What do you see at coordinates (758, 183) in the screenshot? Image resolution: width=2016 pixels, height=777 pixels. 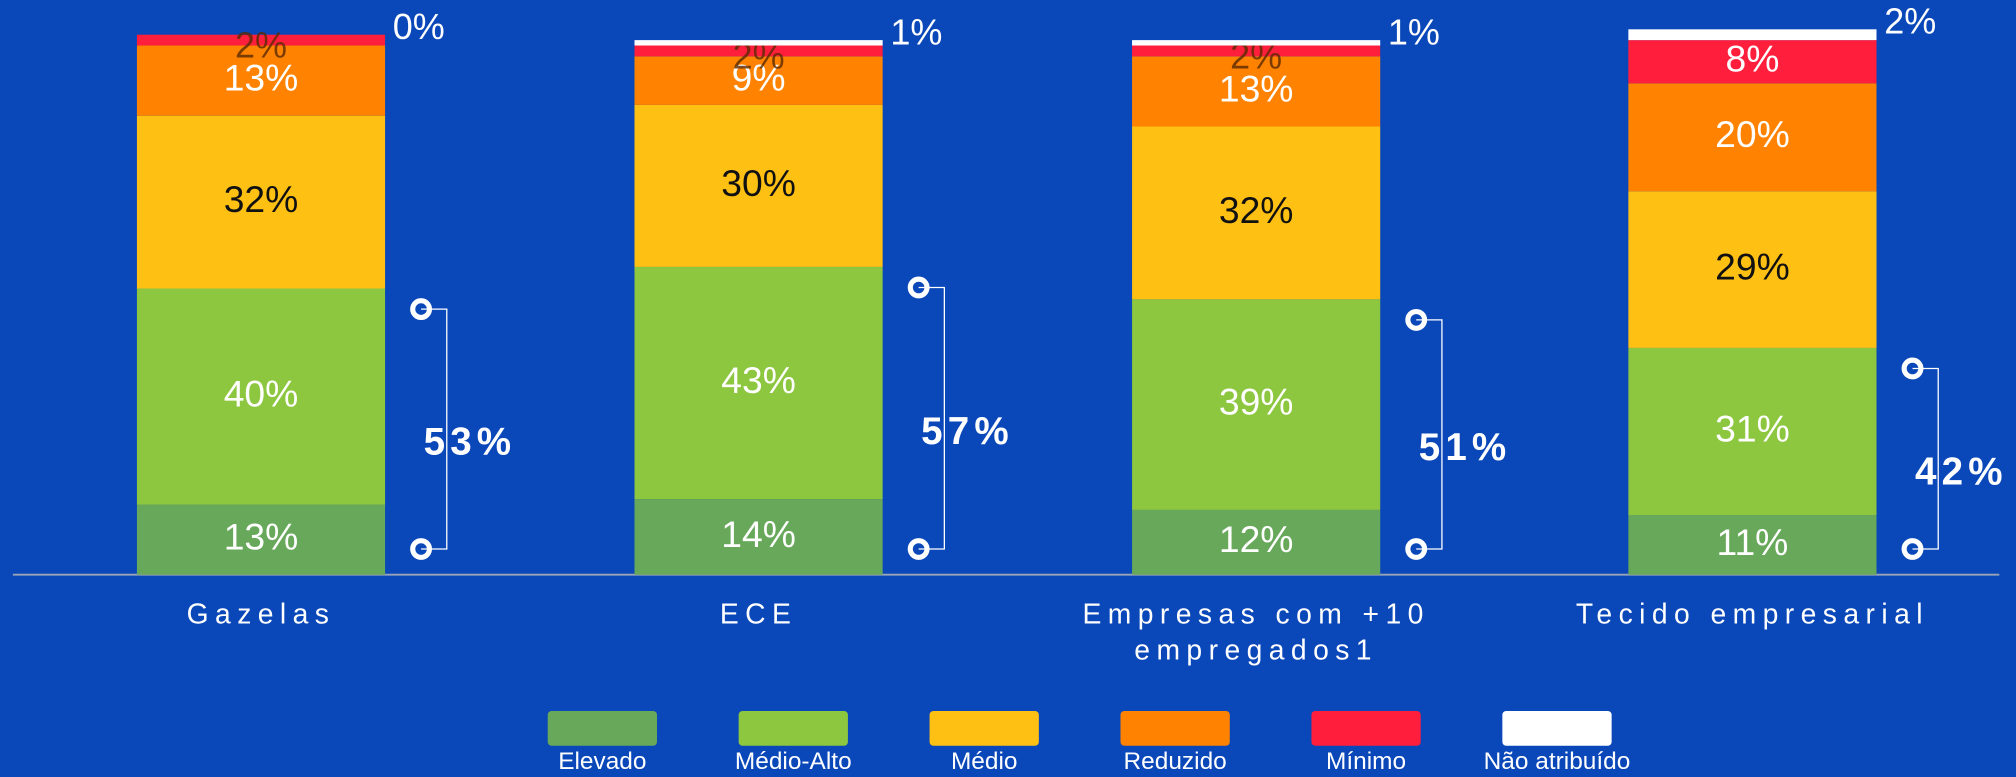 I see `value-label: 30%` at bounding box center [758, 183].